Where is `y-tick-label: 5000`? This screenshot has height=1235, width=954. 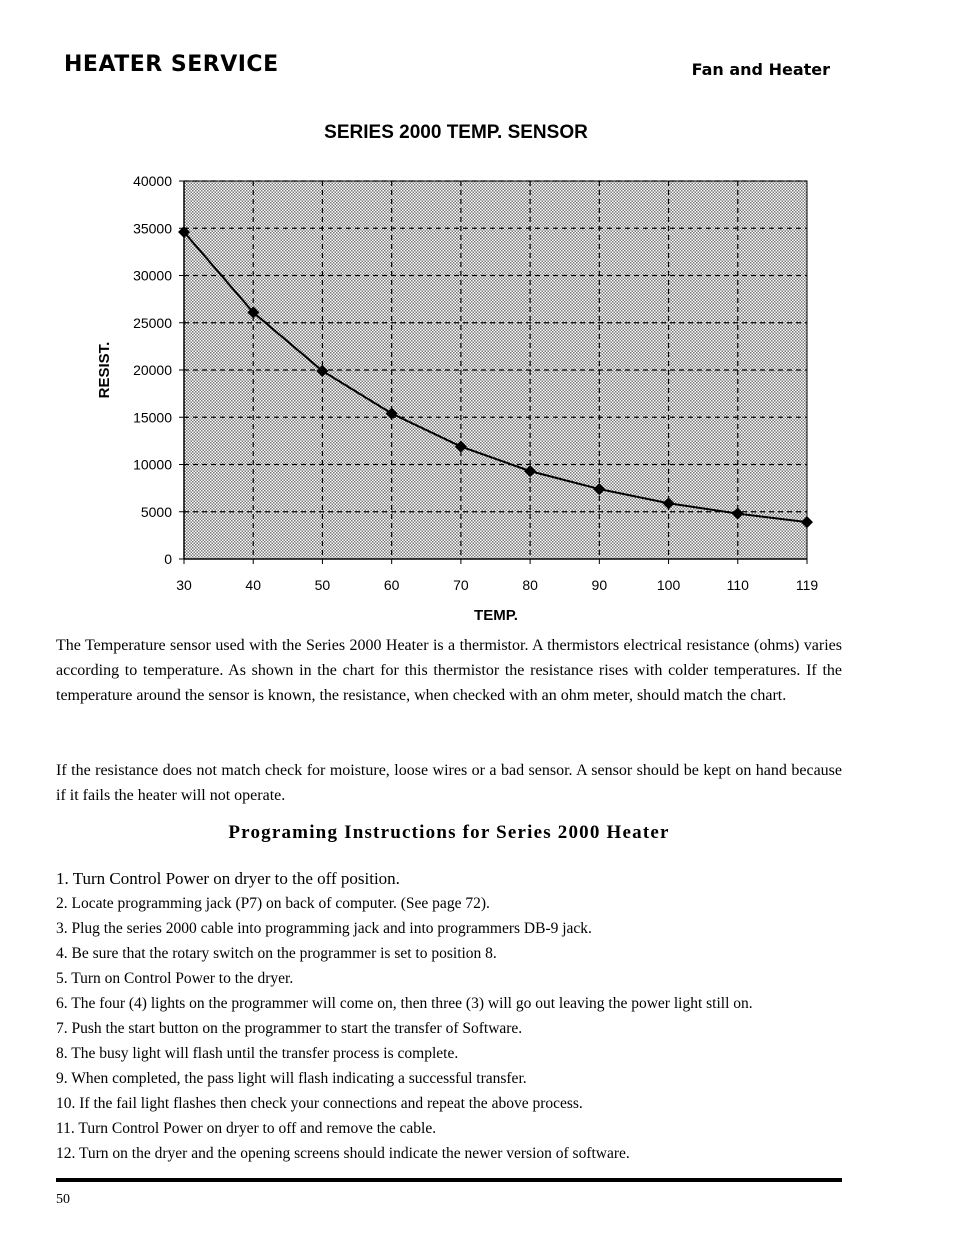
y-tick-label: 5000 is located at coordinates (156, 512).